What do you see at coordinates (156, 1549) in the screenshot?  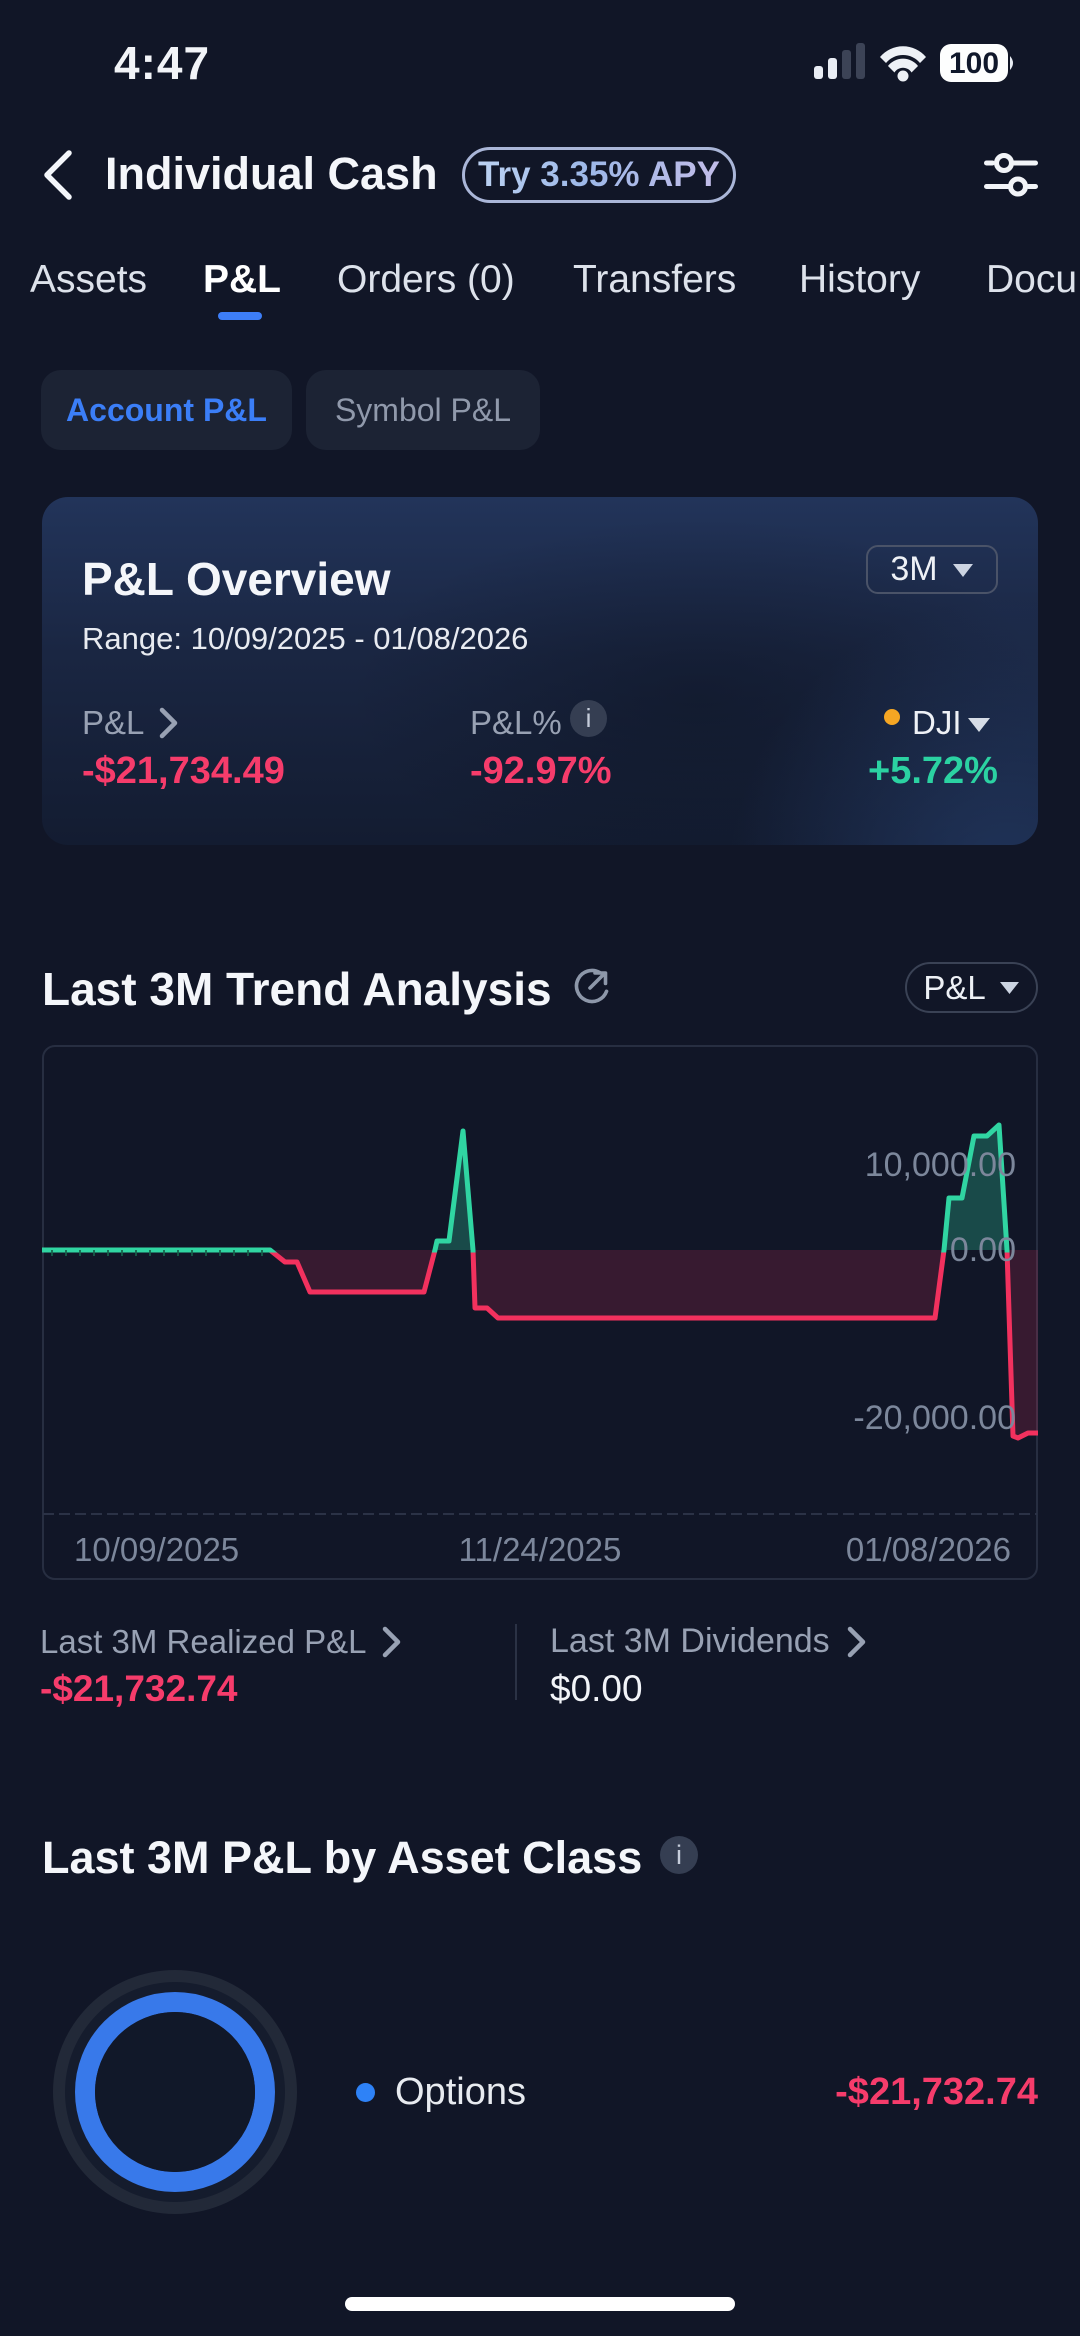 I see `svg-text: 10/09/2025` at bounding box center [156, 1549].